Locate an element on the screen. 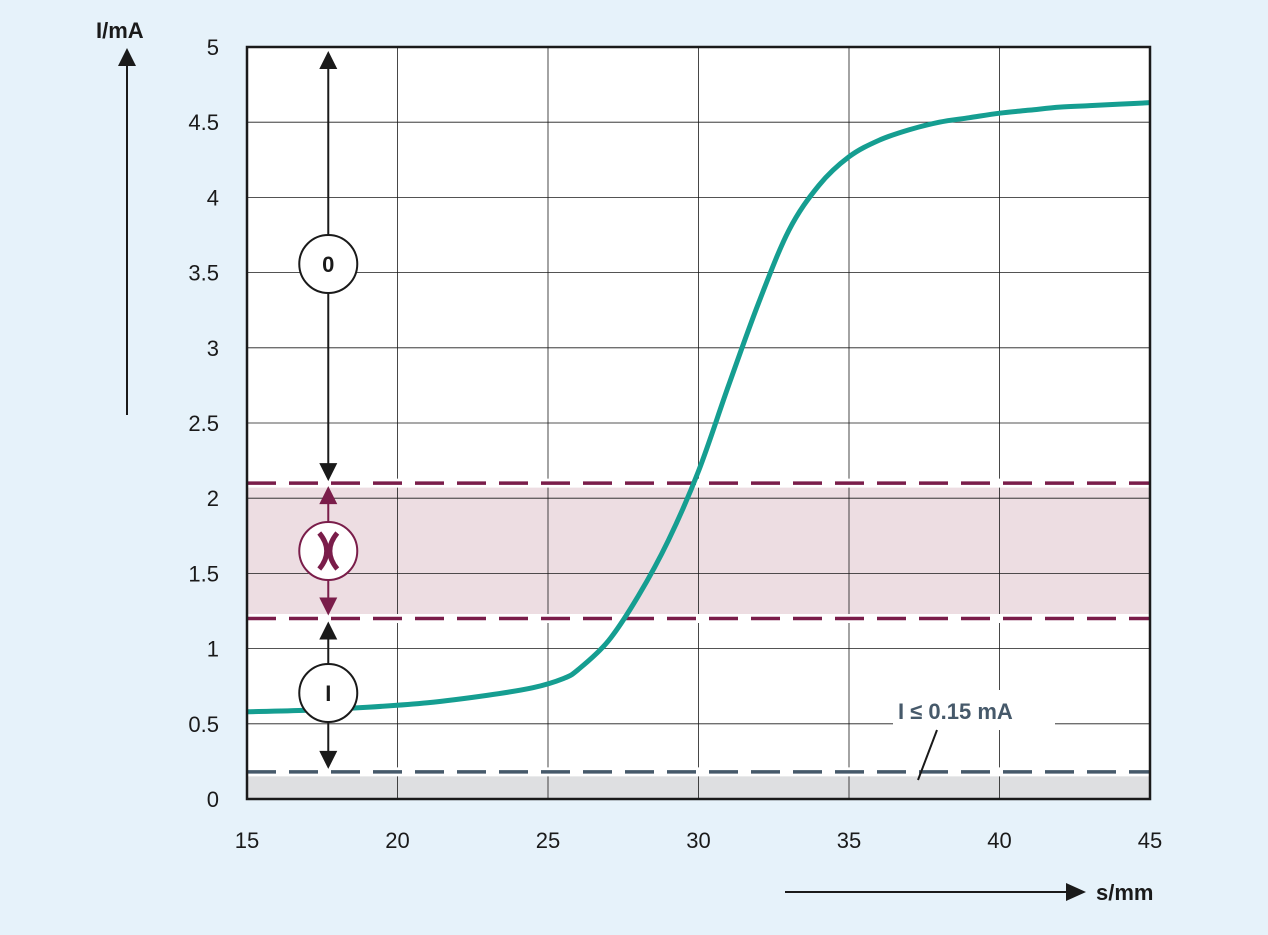 Image resolution: width=1268 pixels, height=935 pixels. state-one-arrow-up-icon is located at coordinates (328, 630).